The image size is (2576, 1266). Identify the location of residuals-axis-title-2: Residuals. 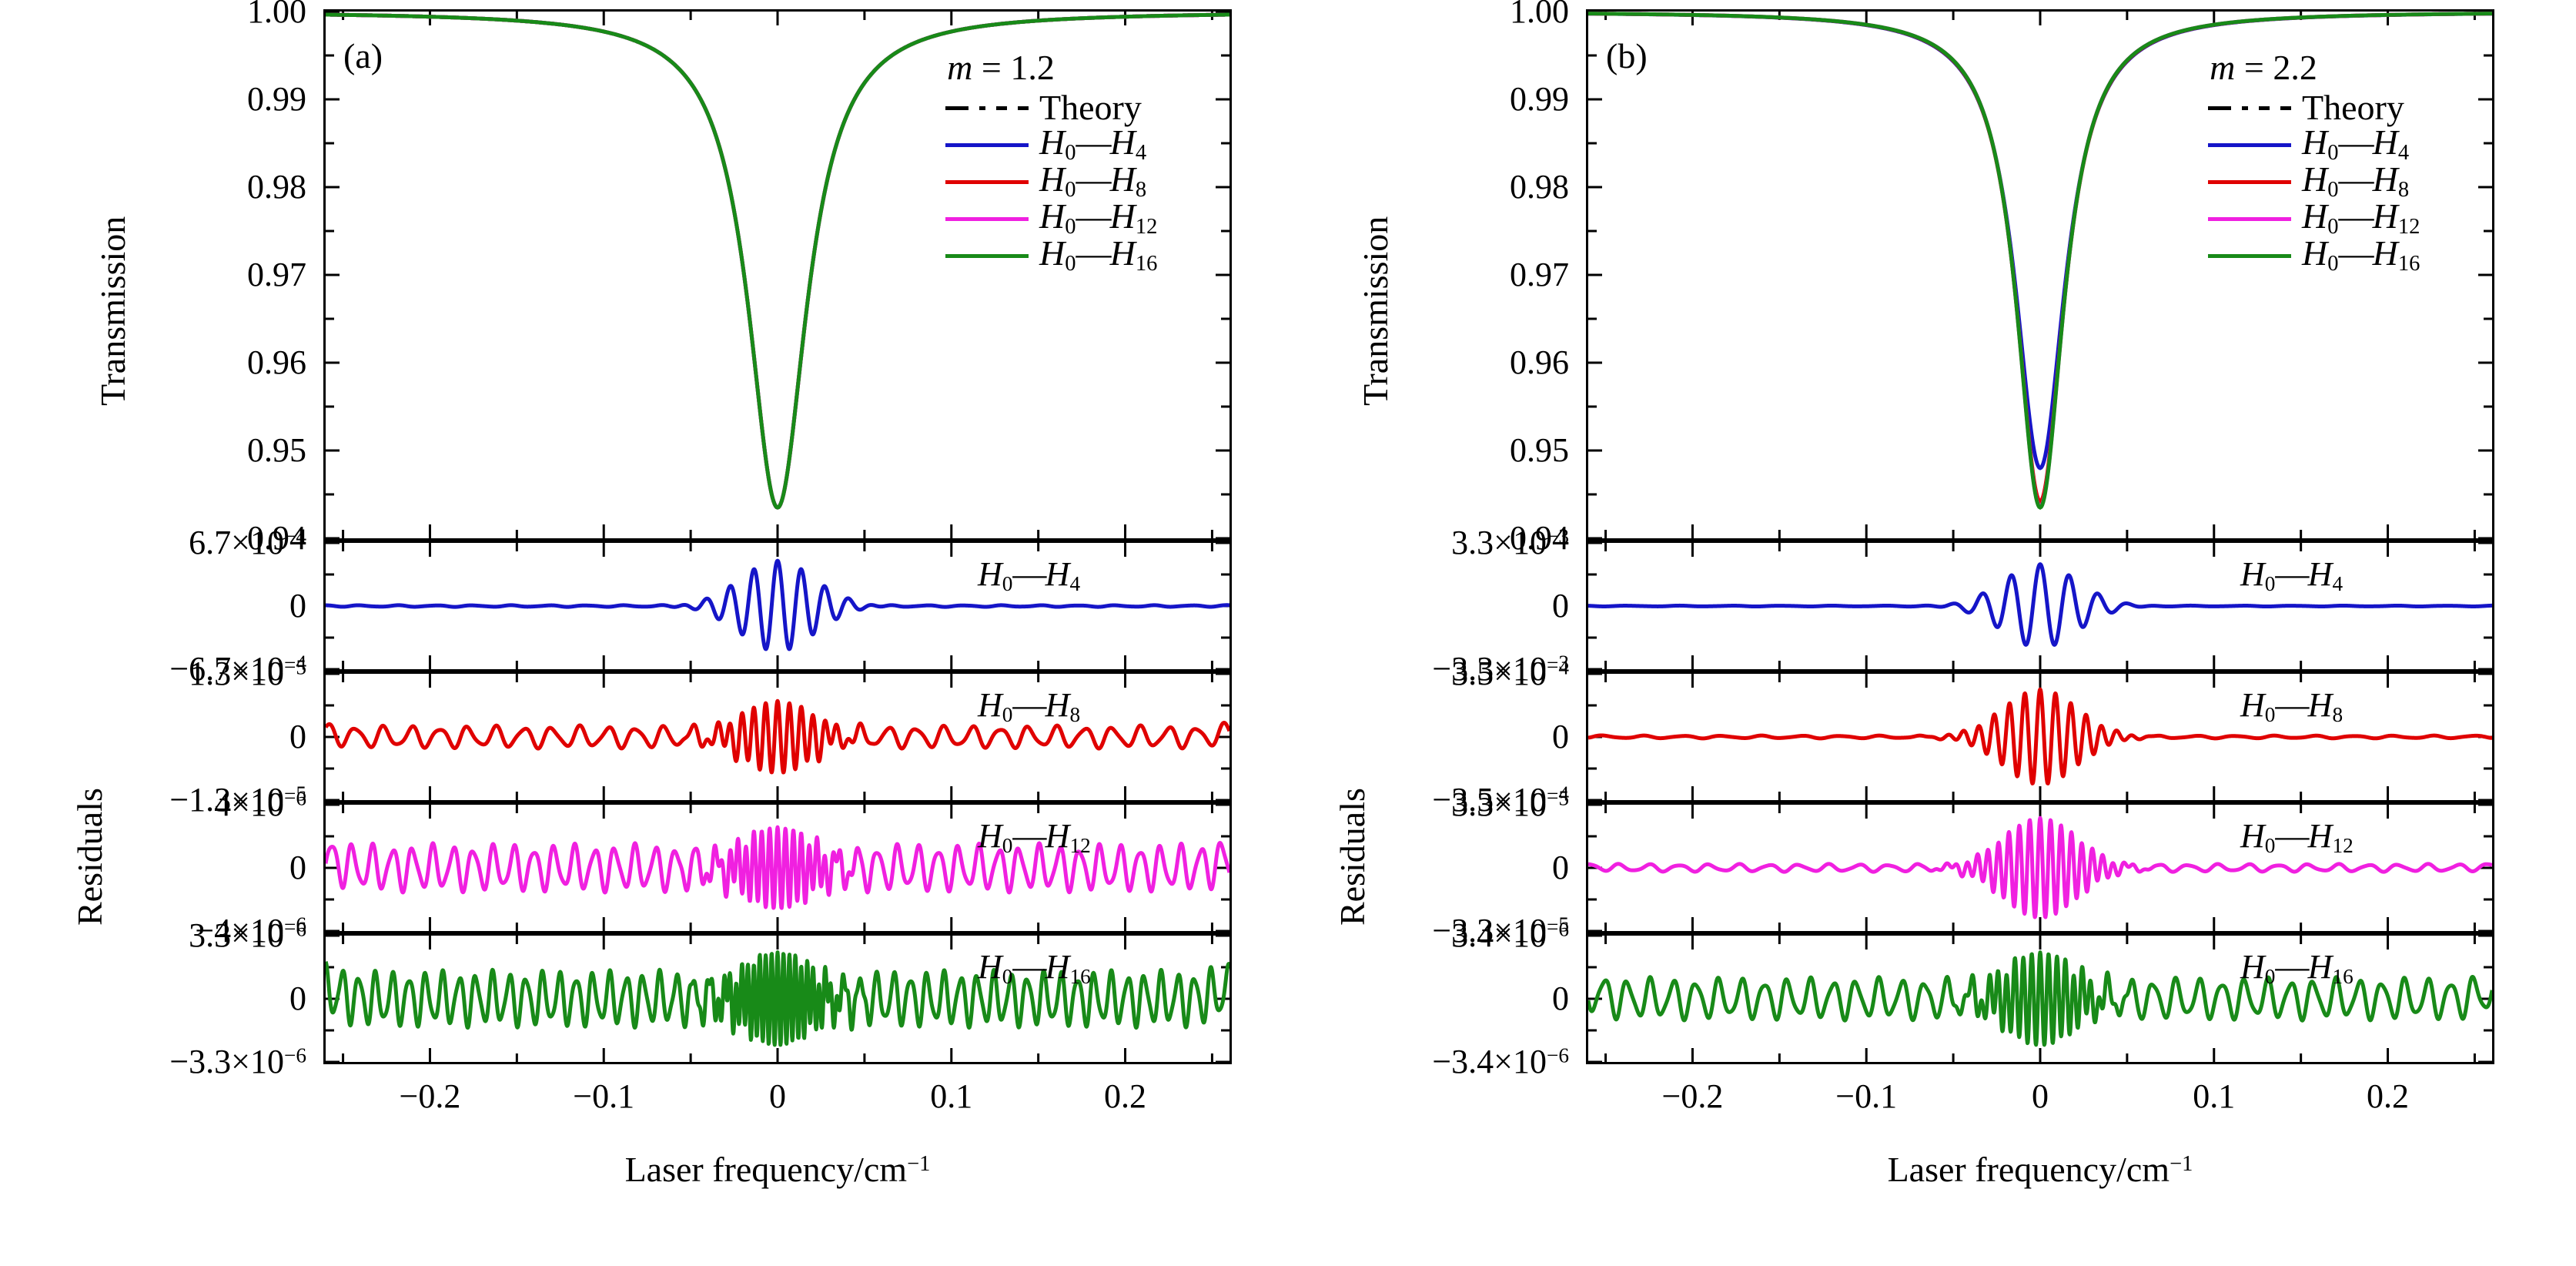
(1353, 857).